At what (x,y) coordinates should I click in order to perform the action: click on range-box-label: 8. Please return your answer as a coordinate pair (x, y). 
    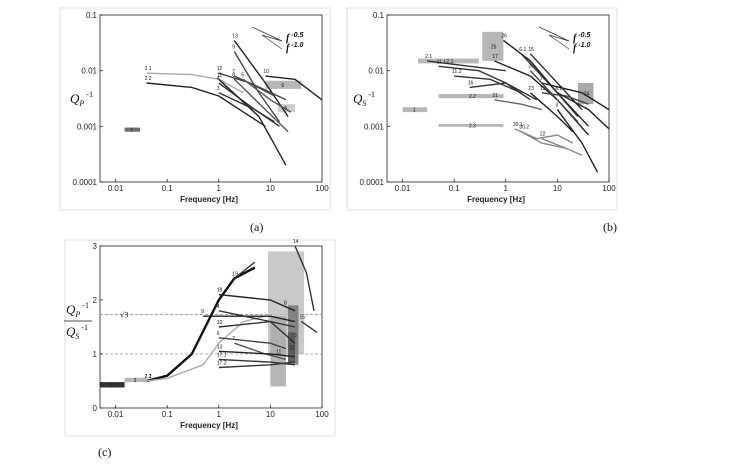
    Looking at the image, I should click on (285, 304).